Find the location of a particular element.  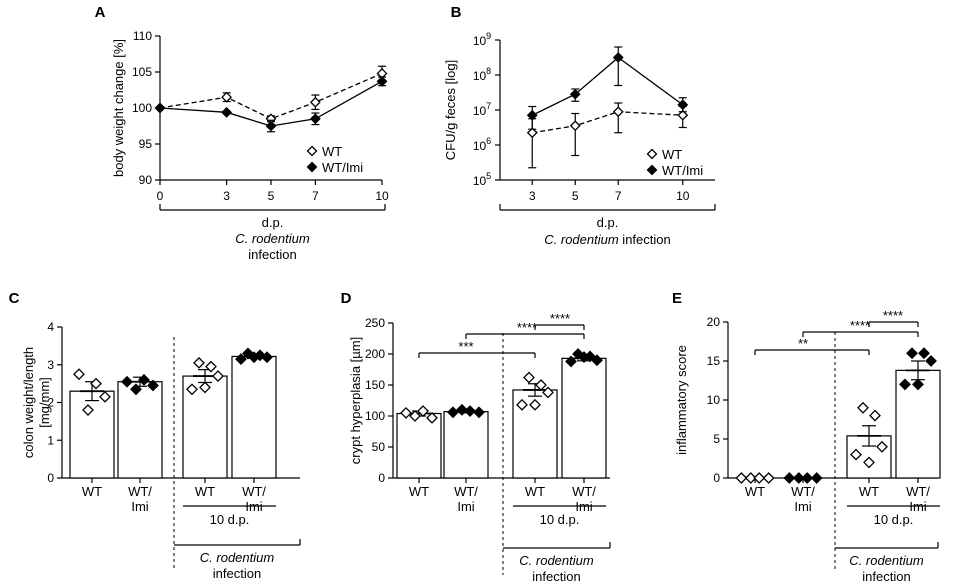

sig-label: ** is located at coordinates (803, 343).